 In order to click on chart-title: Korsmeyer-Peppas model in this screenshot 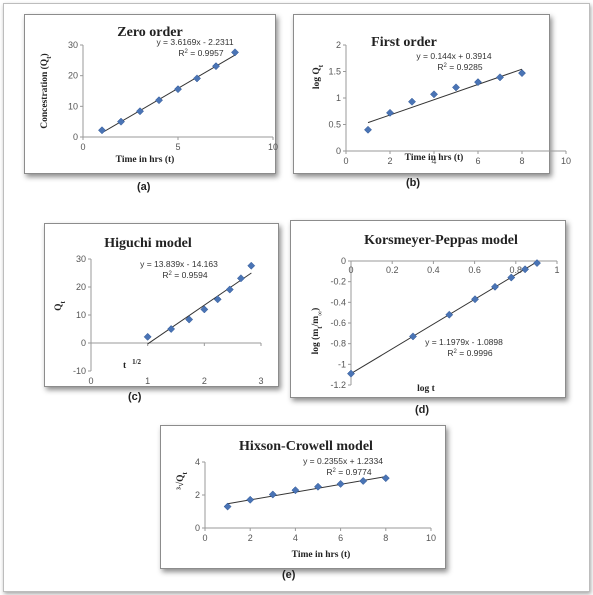, I will do `click(441, 240)`.